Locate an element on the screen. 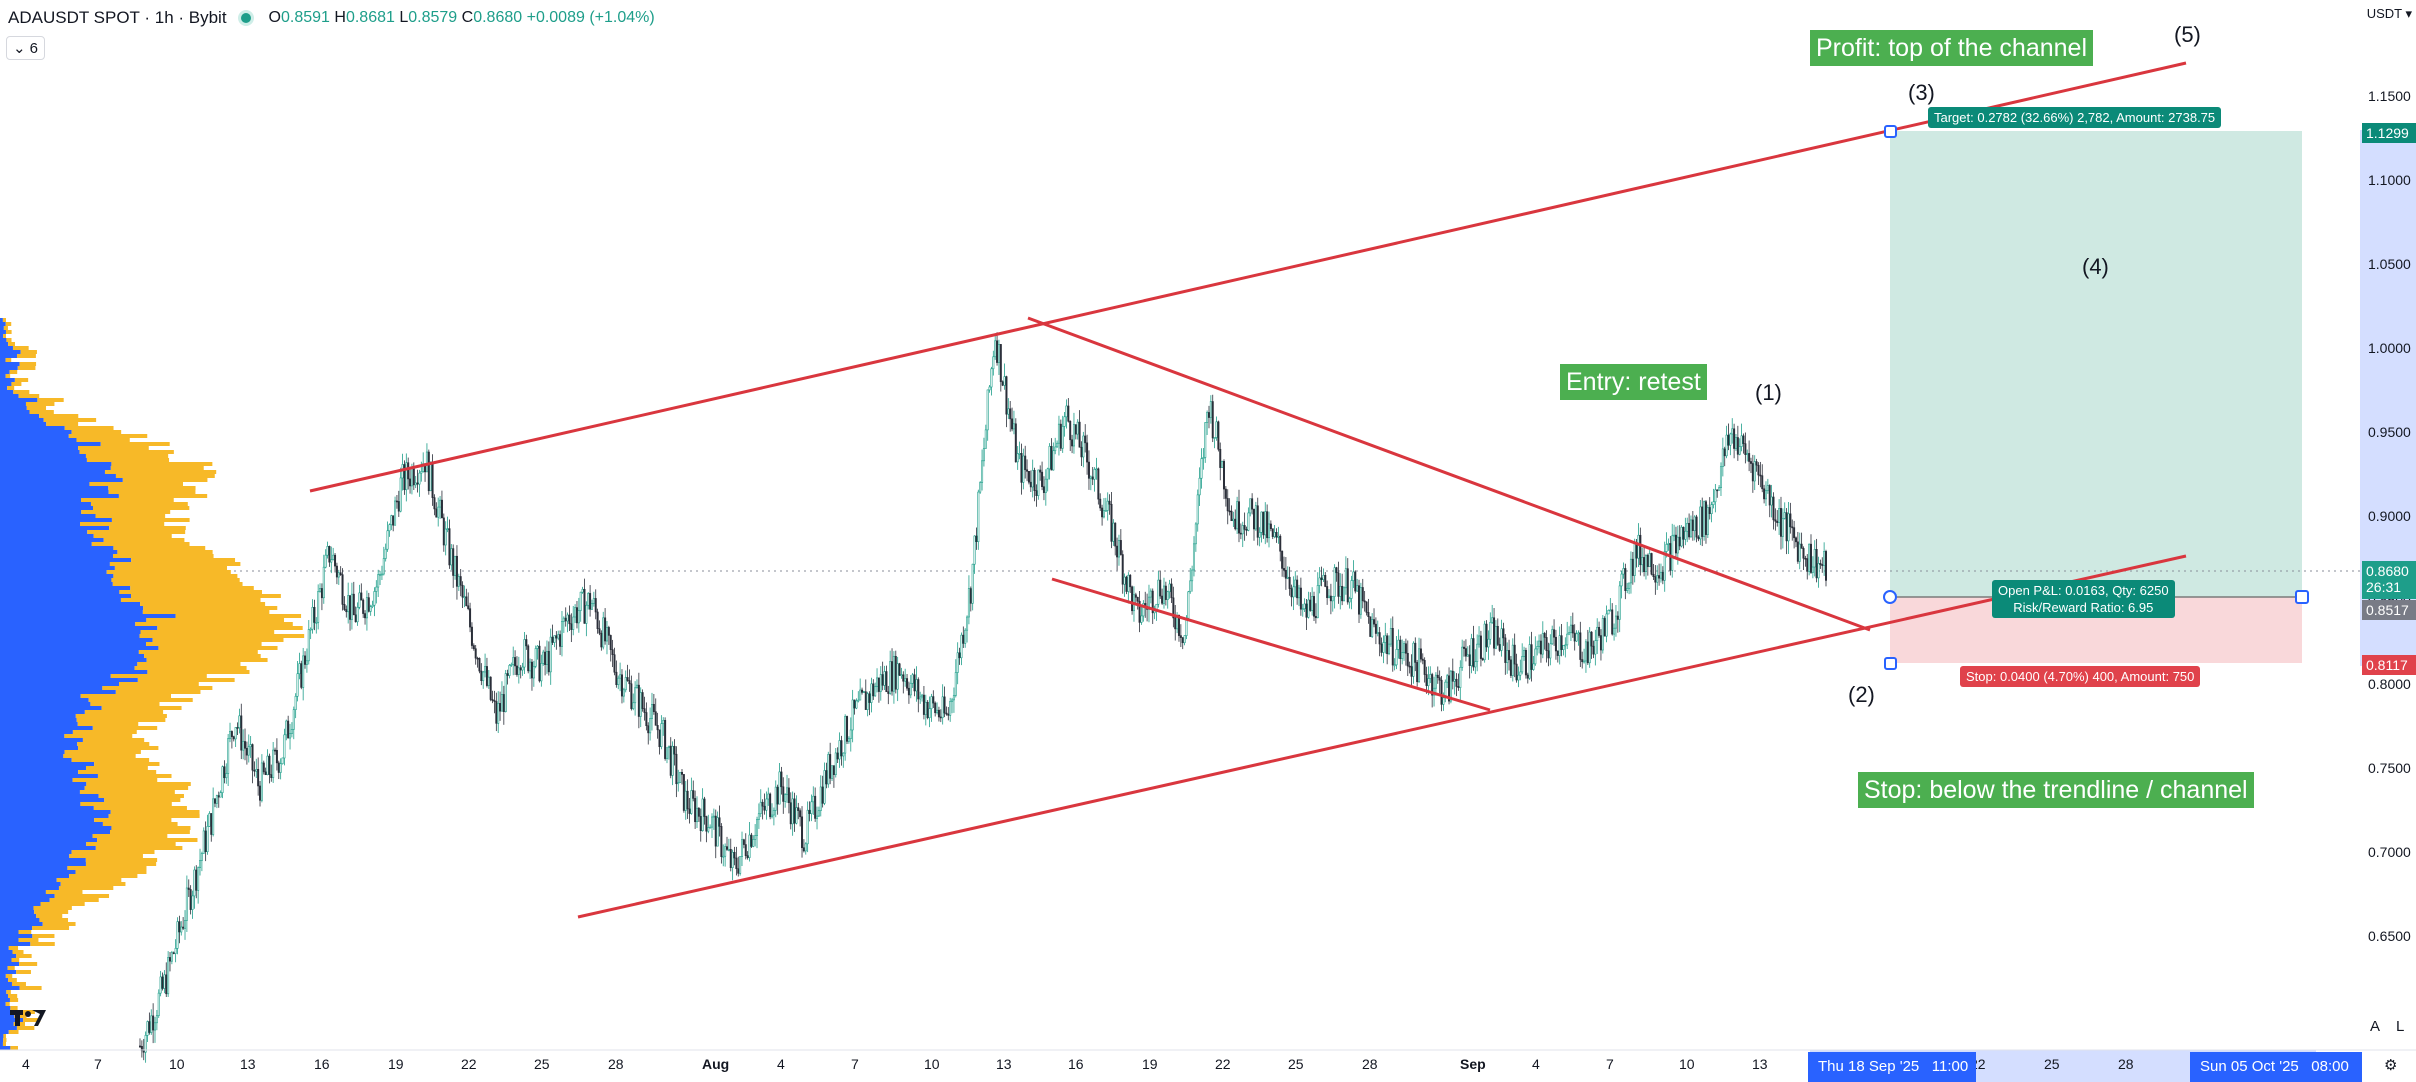 Image resolution: width=2416 pixels, height=1082 pixels. wave-label-1: (1) is located at coordinates (1768, 392).